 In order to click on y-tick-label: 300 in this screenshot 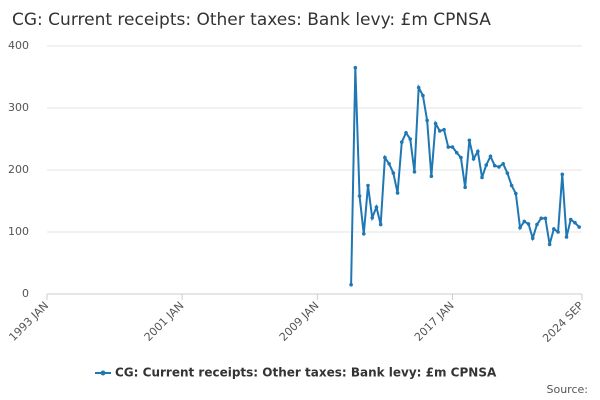, I will do `click(18, 107)`.